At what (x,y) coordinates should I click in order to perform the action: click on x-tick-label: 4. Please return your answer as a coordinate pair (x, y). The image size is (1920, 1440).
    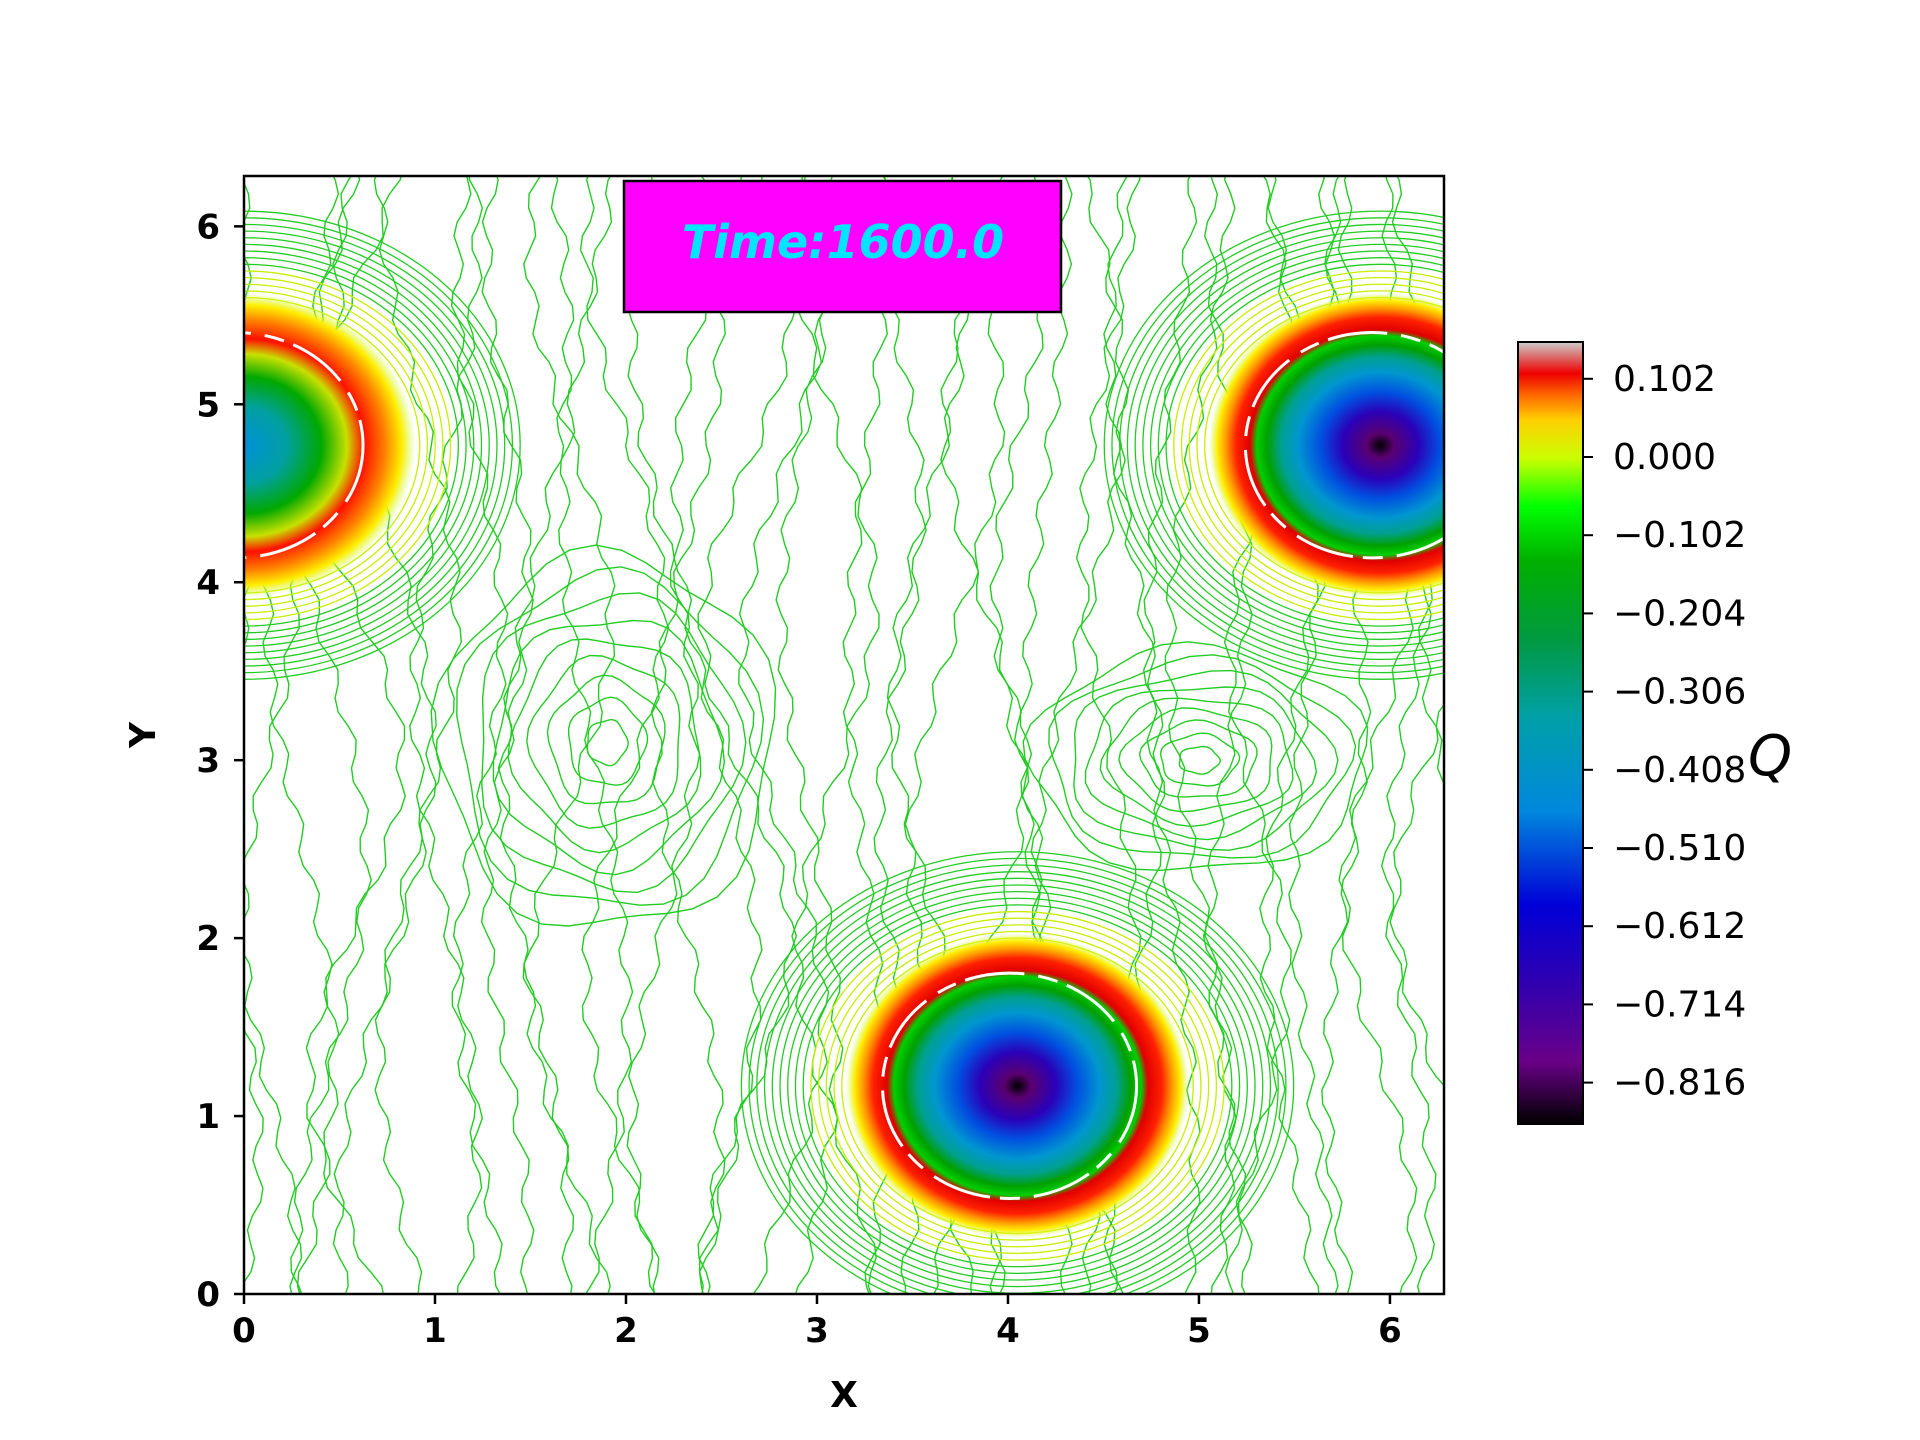
    Looking at the image, I should click on (1008, 1331).